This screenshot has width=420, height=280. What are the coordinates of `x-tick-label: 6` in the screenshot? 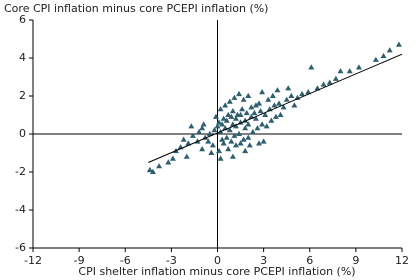 It's located at (309, 260).